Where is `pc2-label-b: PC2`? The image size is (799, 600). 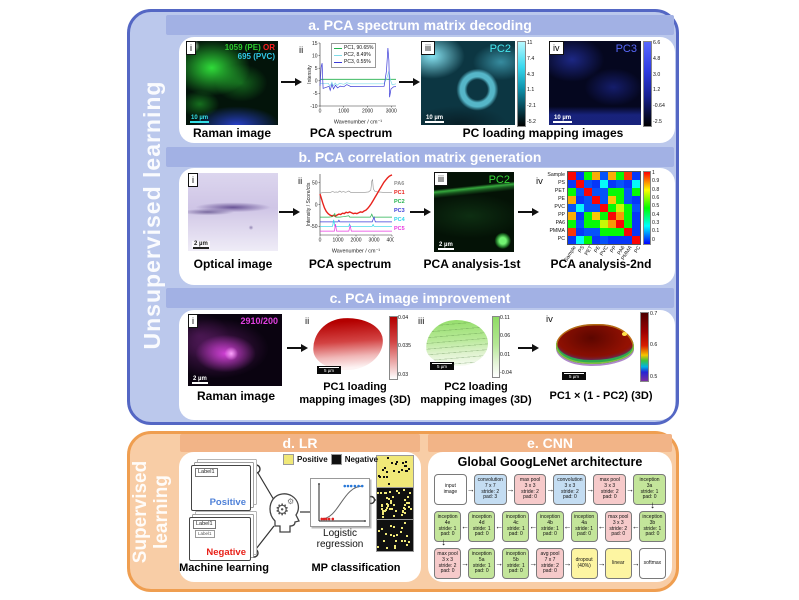 pc2-label-b: PC2 is located at coordinates (499, 180).